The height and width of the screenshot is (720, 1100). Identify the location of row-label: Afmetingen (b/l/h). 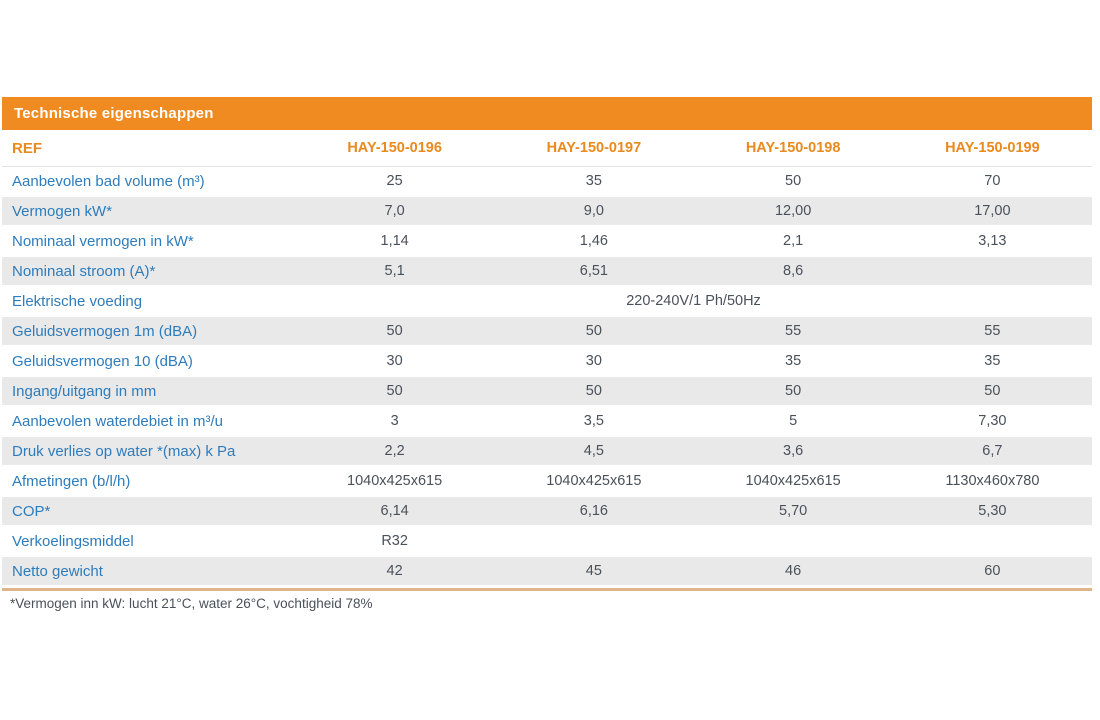
(71, 481).